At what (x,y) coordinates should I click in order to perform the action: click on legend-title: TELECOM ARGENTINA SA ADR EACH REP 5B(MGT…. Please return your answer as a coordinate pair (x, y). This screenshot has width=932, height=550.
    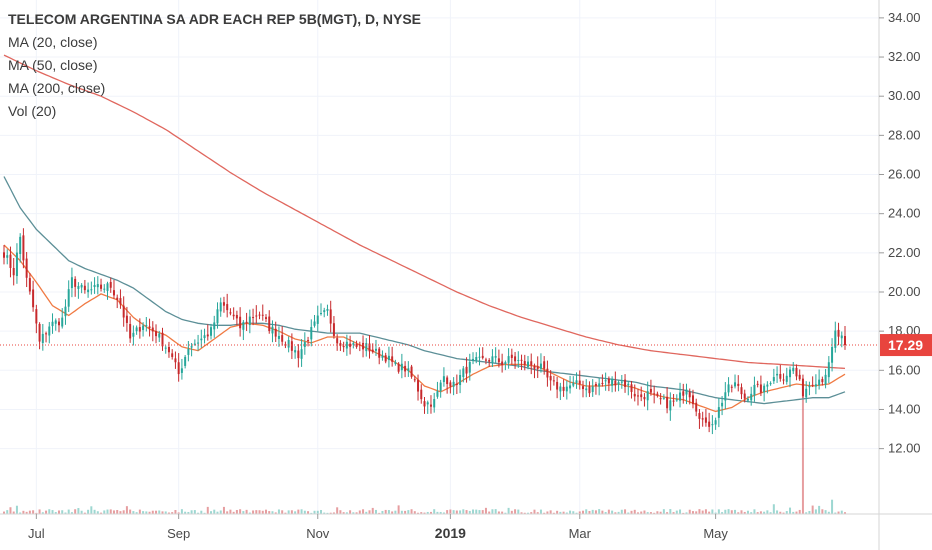
    Looking at the image, I should click on (215, 19).